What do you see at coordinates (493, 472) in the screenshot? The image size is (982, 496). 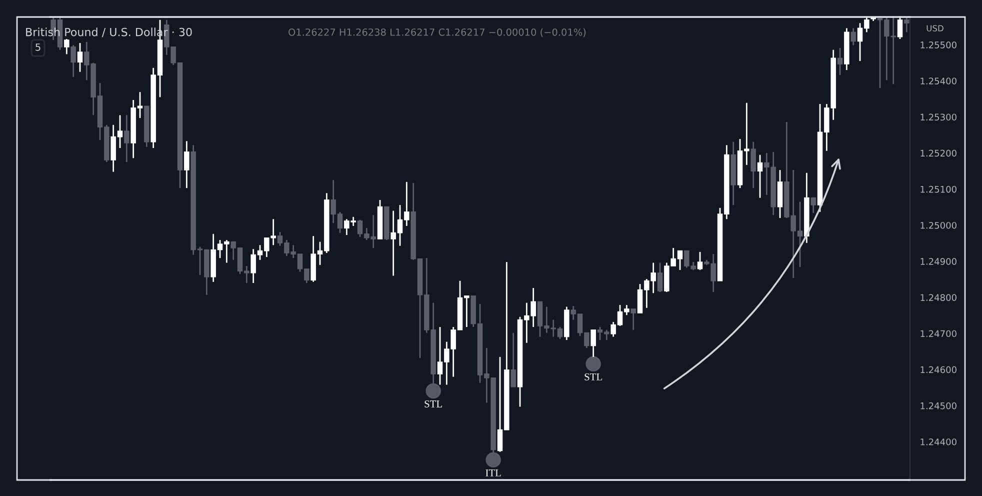 I see `annotation: ITL` at bounding box center [493, 472].